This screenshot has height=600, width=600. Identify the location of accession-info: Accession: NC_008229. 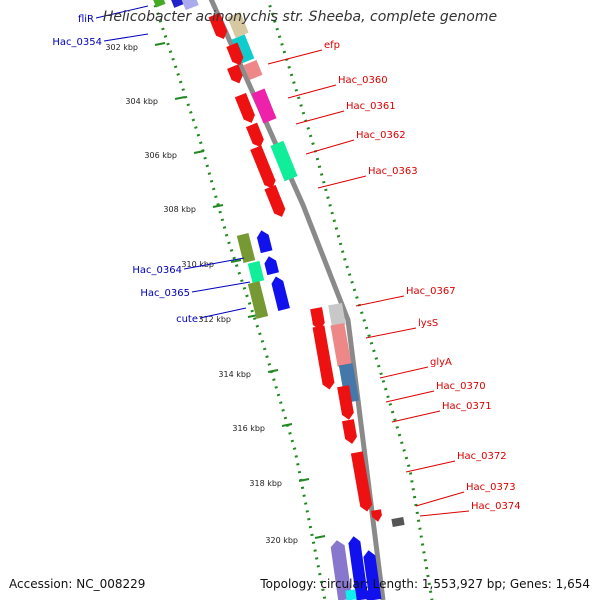
(77, 584).